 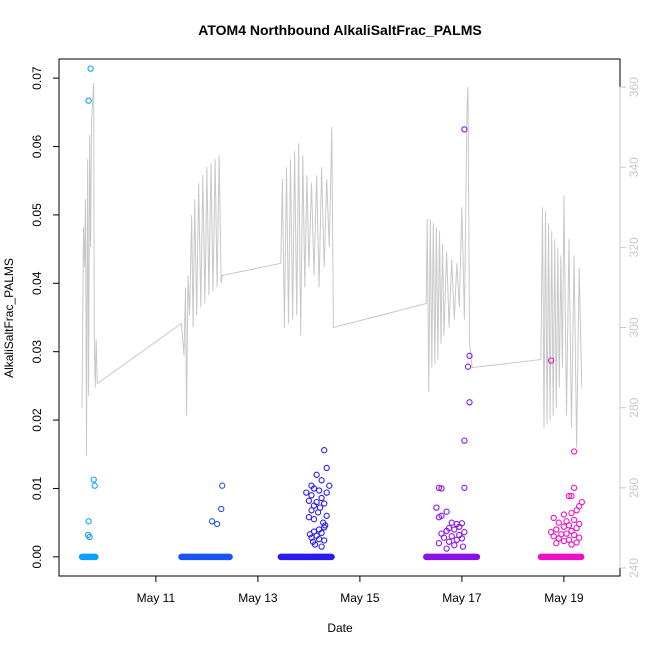 I want to click on y-axis-right: 240 260 280 300 320 340 360, so click(x=630, y=327).